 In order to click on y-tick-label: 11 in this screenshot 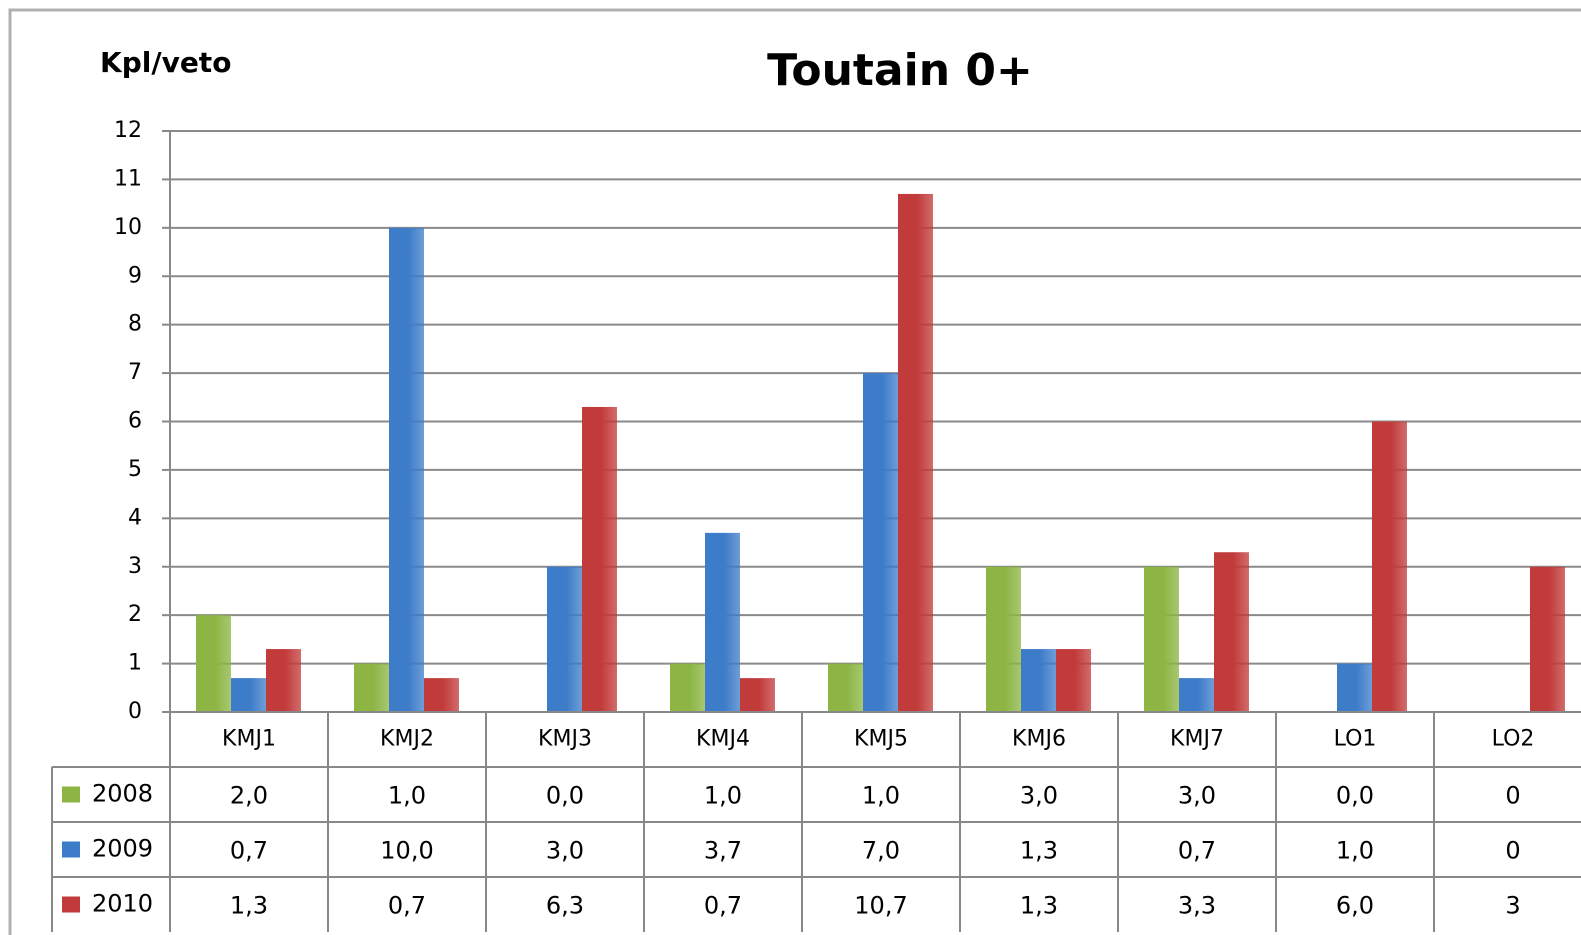, I will do `click(128, 178)`.